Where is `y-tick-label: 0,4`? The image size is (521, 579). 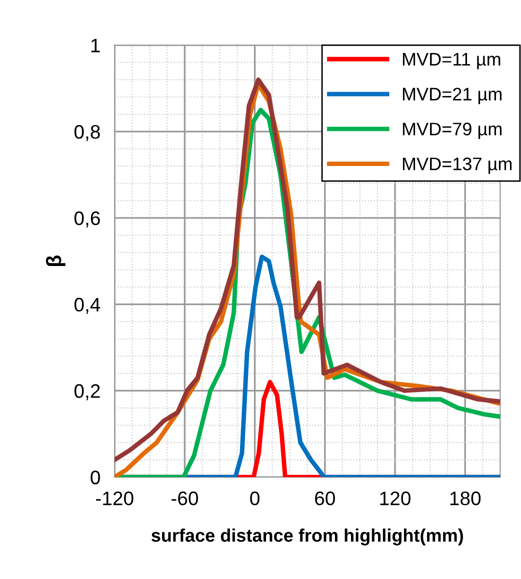
y-tick-label: 0,4 is located at coordinates (87, 306).